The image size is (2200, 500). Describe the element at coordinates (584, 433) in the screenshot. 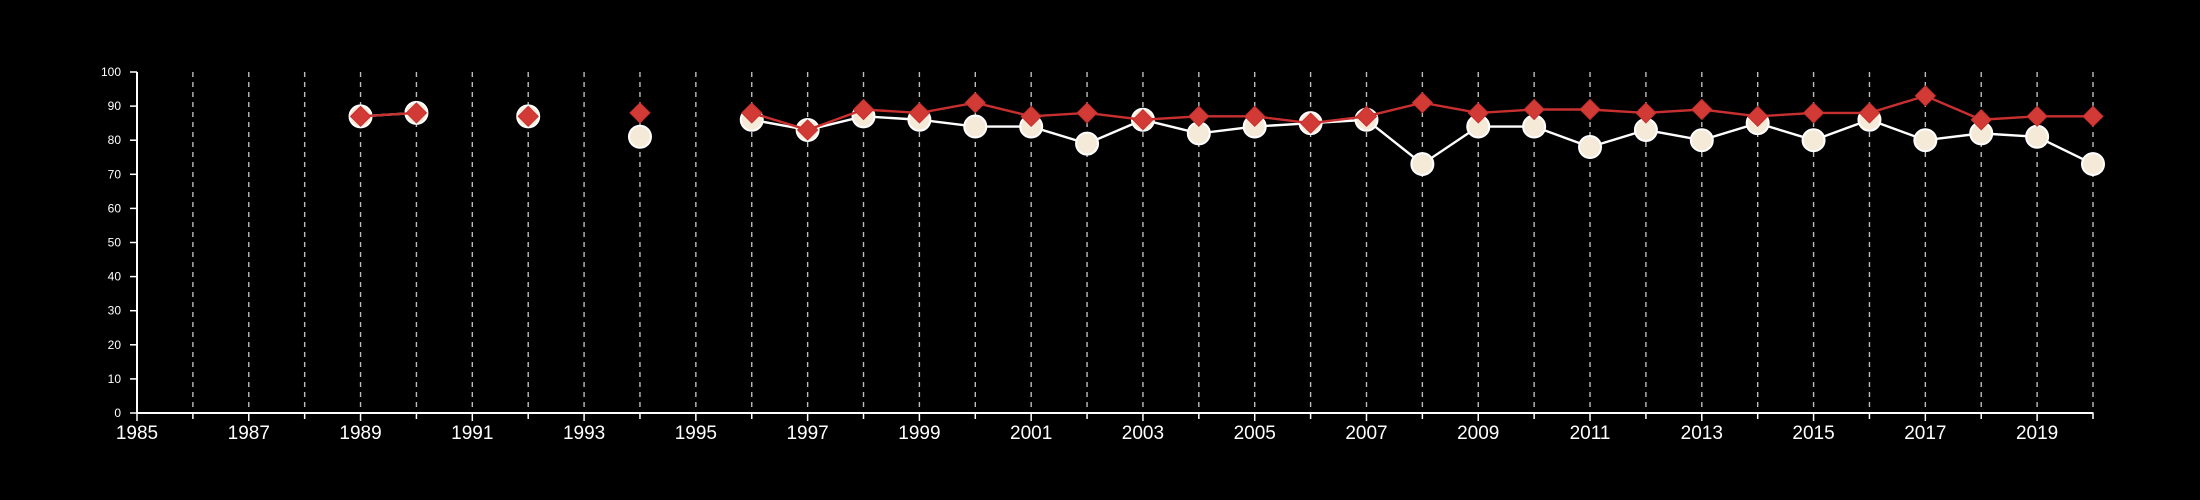

I see `x-tick-label-1993: 1993` at that location.